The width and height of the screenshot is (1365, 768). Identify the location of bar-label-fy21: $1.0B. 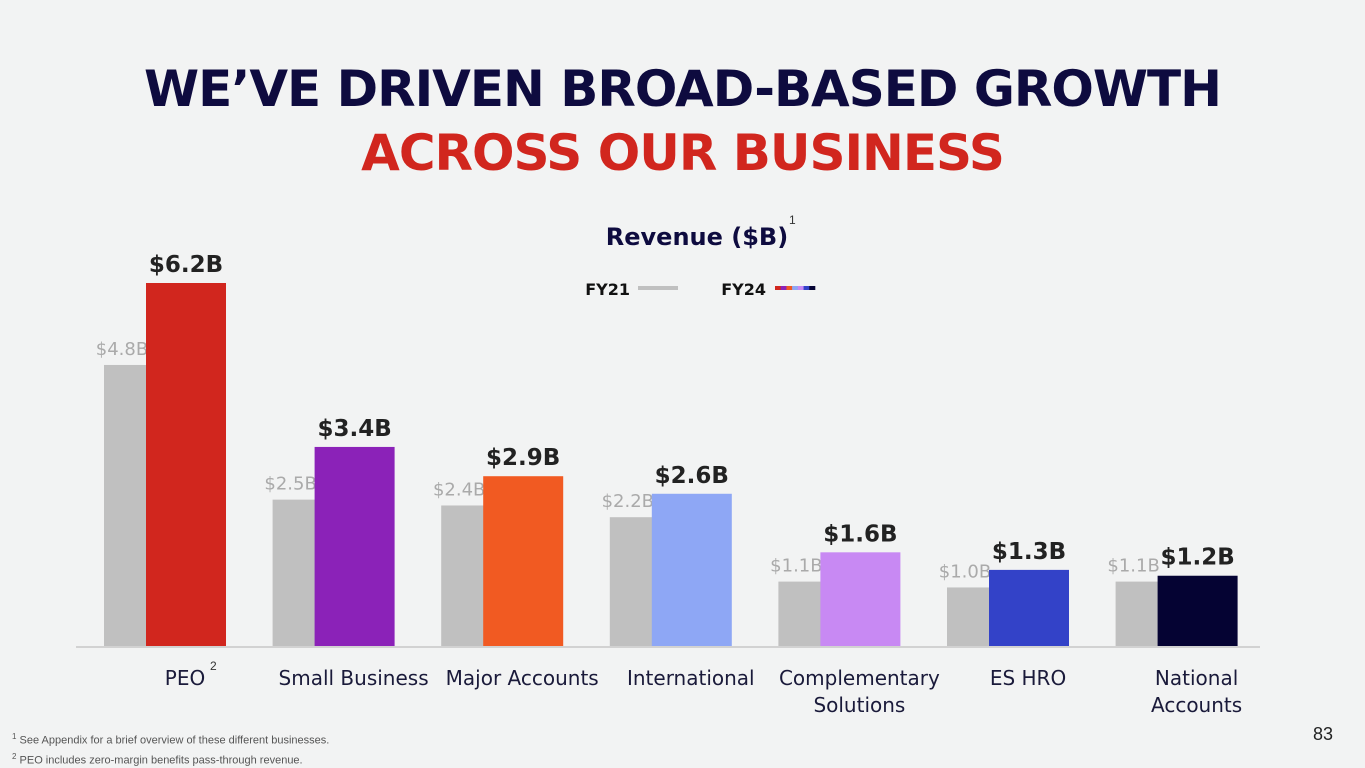
(965, 571).